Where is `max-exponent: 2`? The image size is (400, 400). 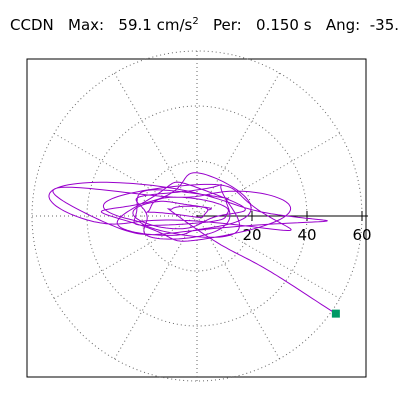
max-exponent: 2 is located at coordinates (195, 21).